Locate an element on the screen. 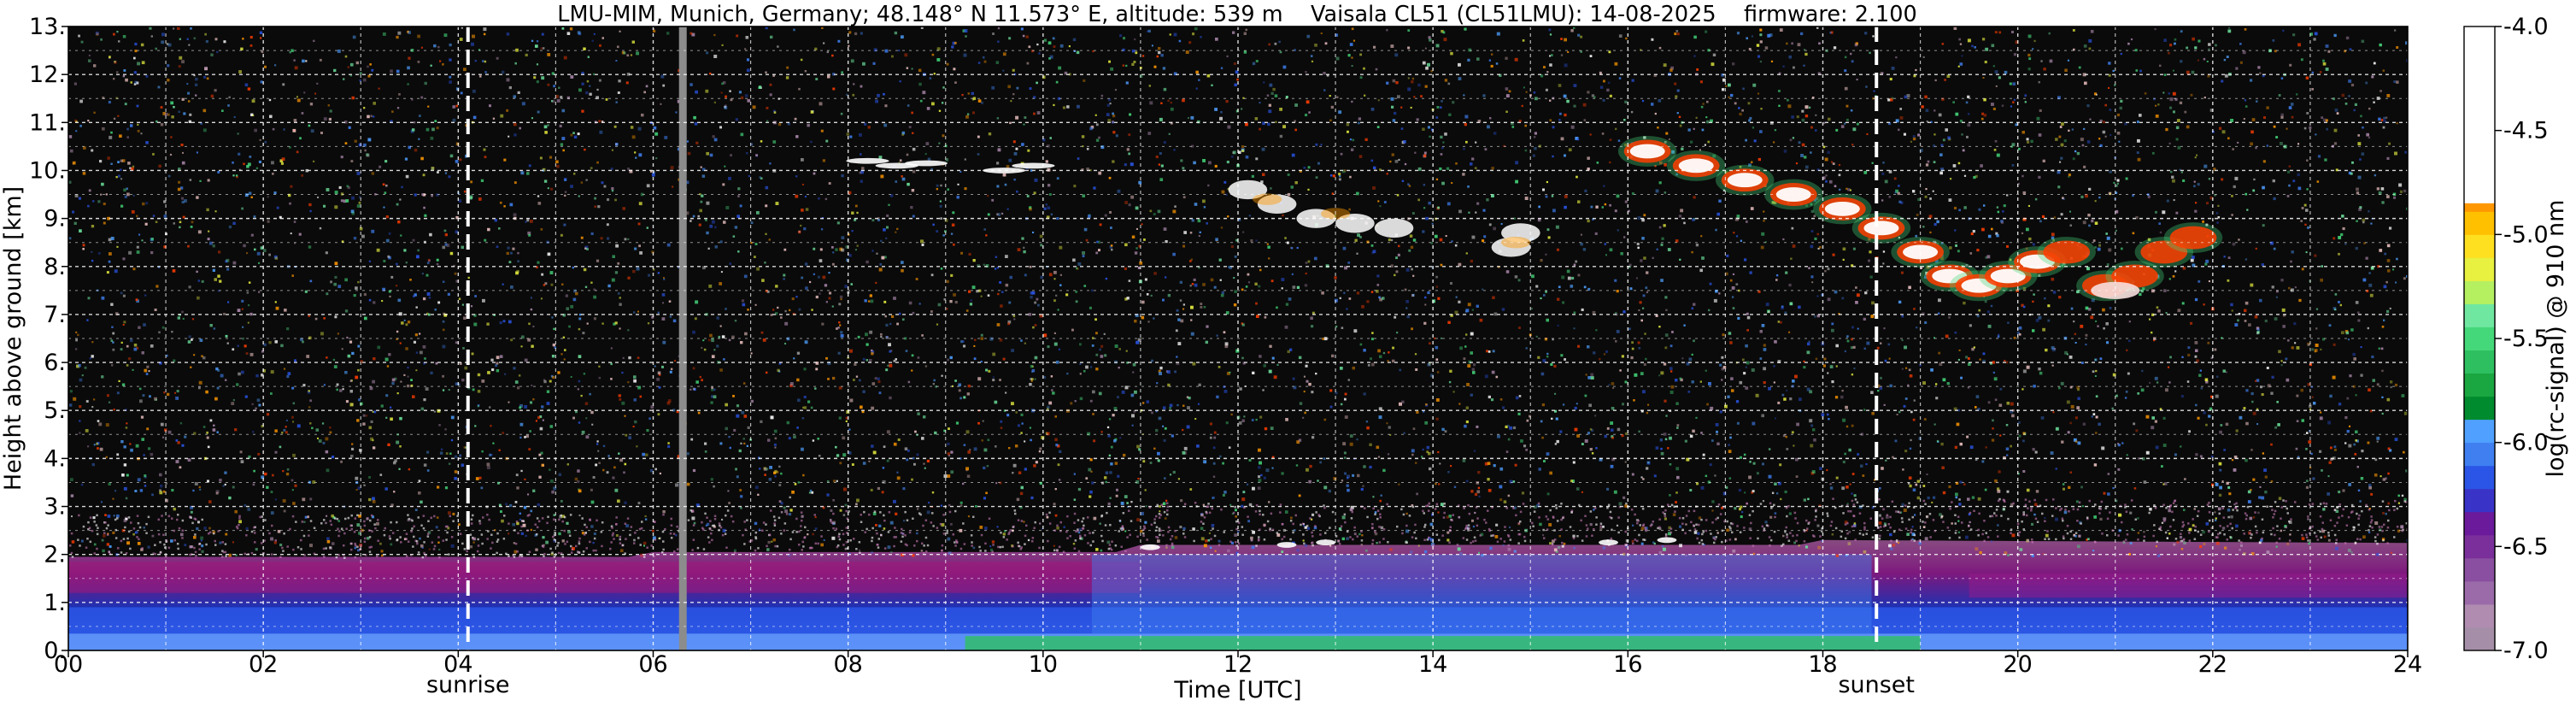 The width and height of the screenshot is (2576, 706). y-tick-label: 1. is located at coordinates (55, 603).